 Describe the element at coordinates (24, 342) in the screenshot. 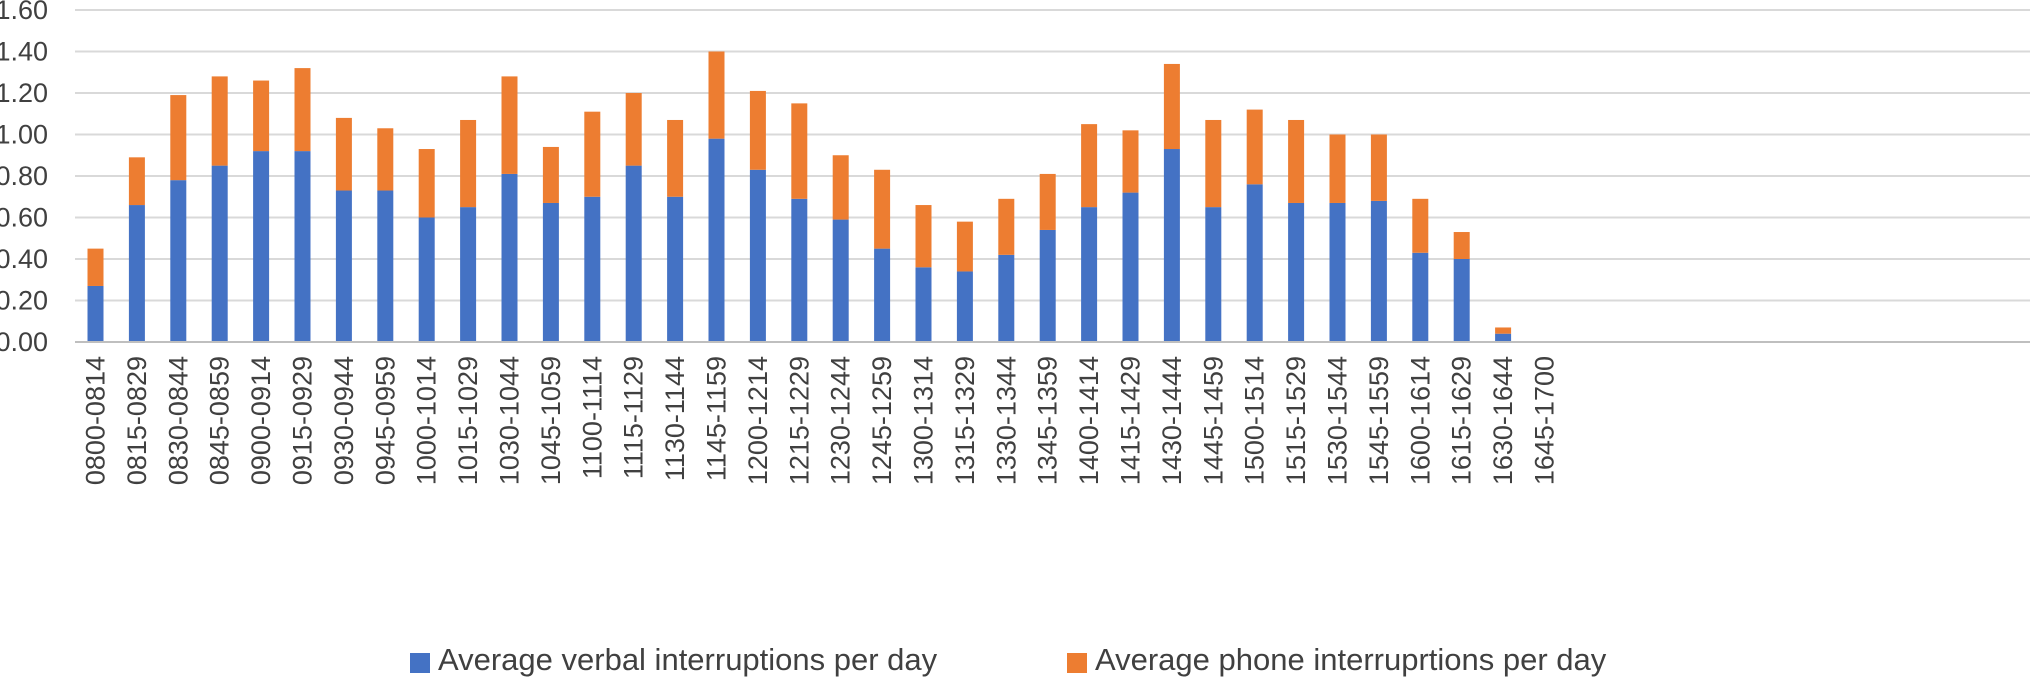

I see `y-tick-label: 0.00` at that location.